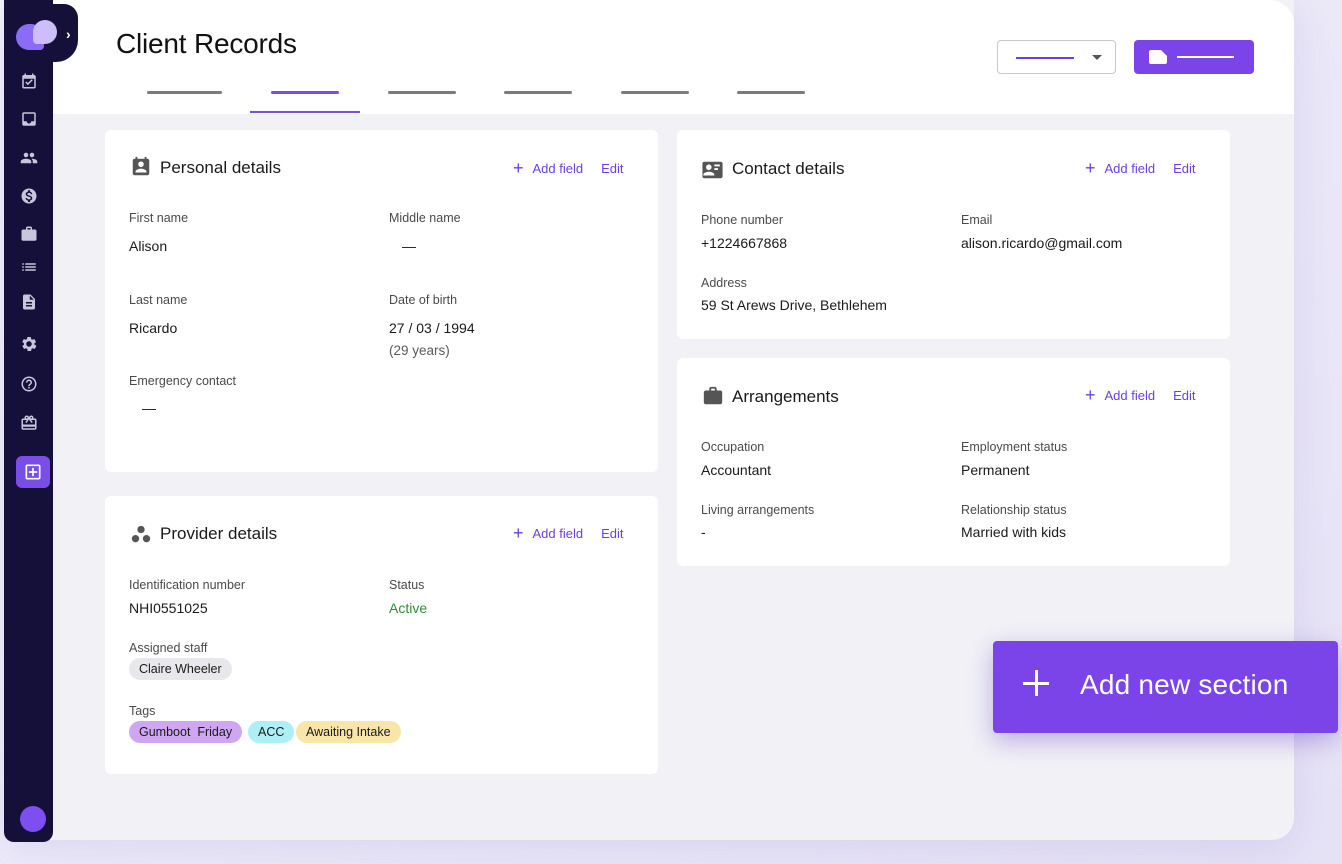 This screenshot has height=864, width=1342. Describe the element at coordinates (29, 344) in the screenshot. I see `gear-icon` at that location.